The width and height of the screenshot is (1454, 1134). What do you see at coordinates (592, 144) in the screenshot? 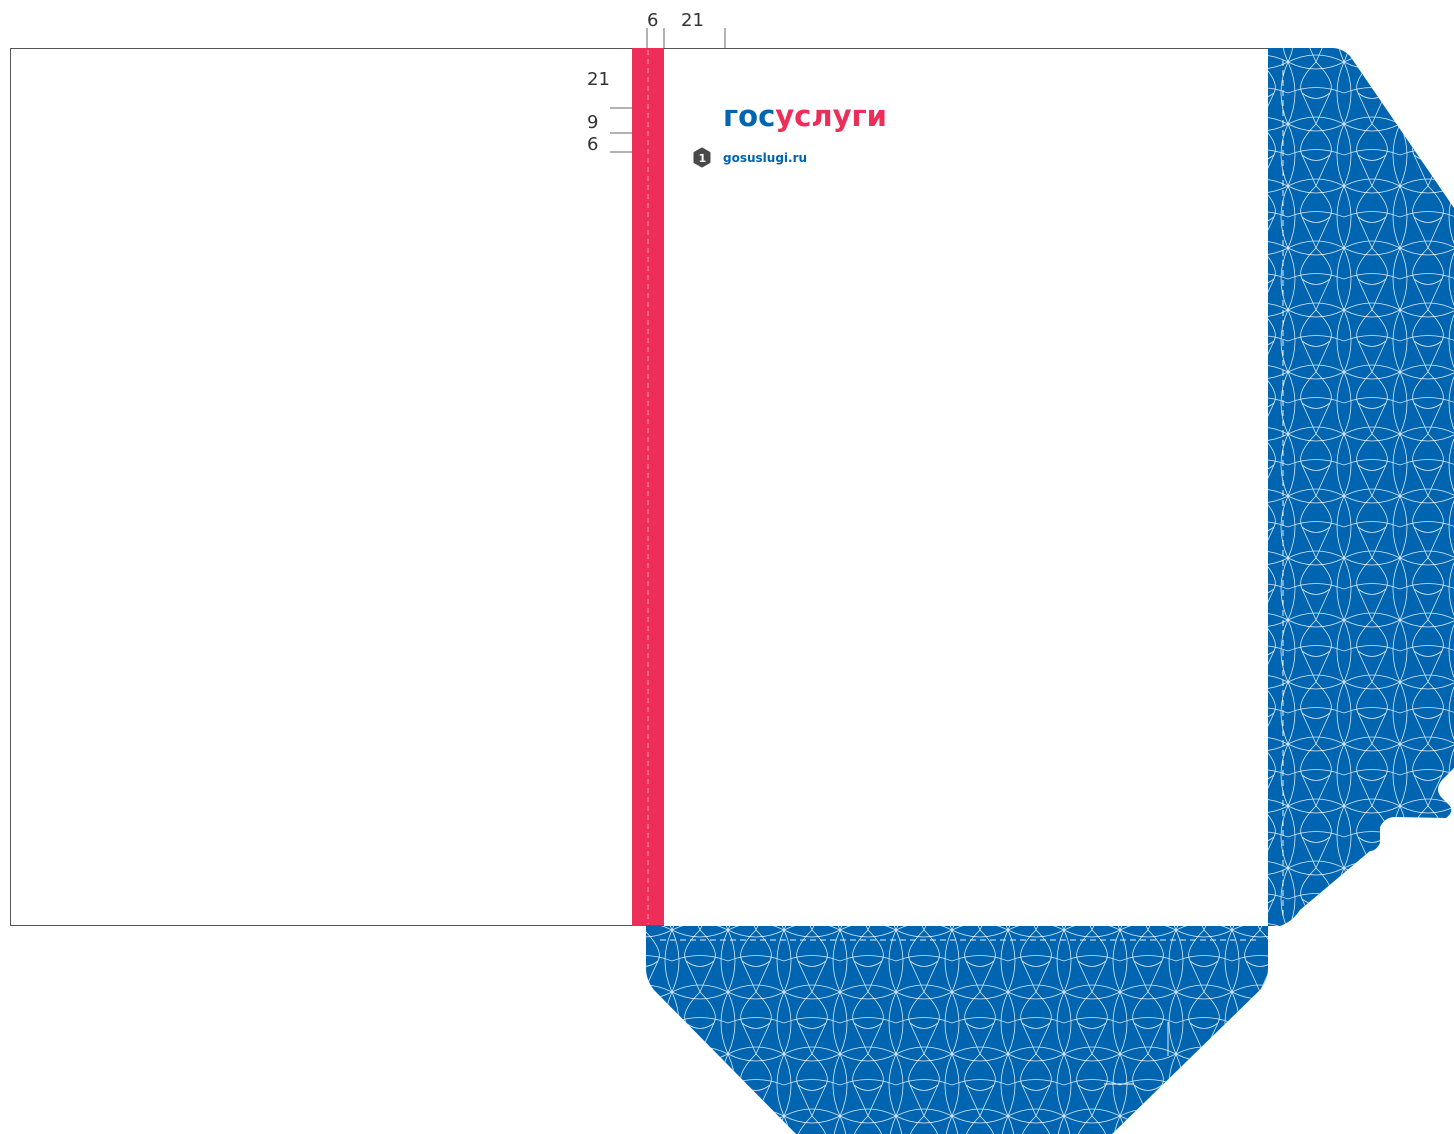
I see `dim-label-gap-6: 6` at bounding box center [592, 144].